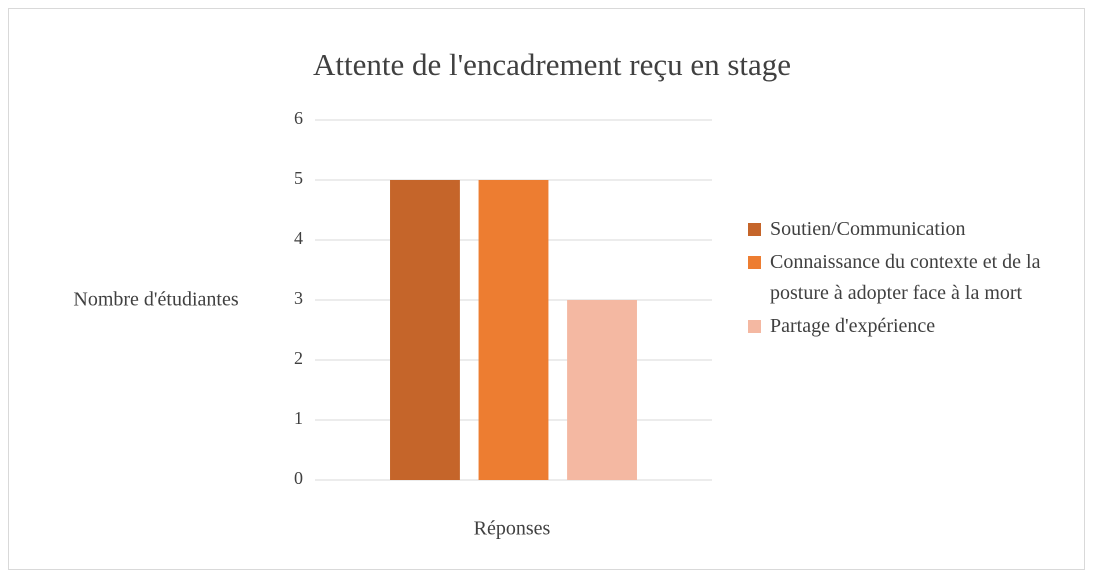 The image size is (1093, 576). What do you see at coordinates (155, 300) in the screenshot?
I see `y-axis-label: Nombre d'étudiantes` at bounding box center [155, 300].